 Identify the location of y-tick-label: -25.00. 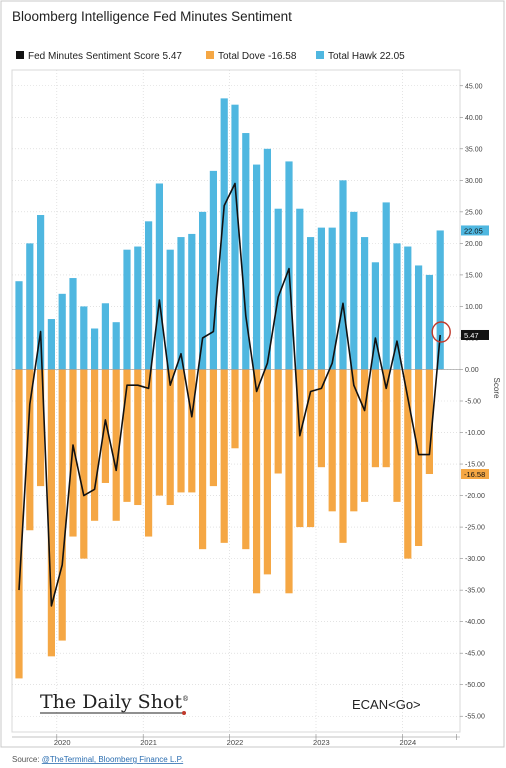
(475, 528).